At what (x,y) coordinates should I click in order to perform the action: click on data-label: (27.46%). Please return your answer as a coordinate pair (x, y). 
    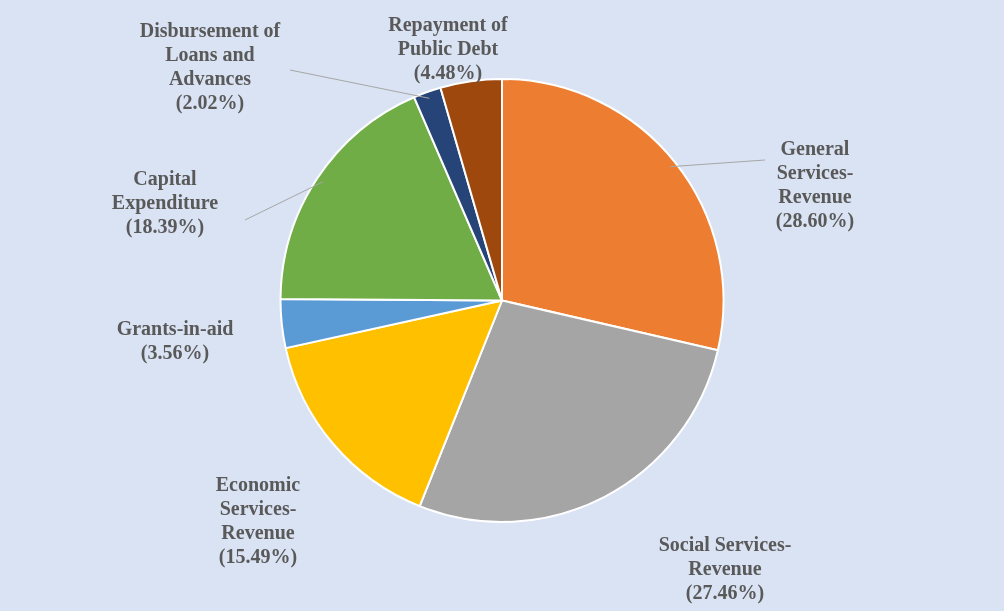
    Looking at the image, I should click on (725, 593).